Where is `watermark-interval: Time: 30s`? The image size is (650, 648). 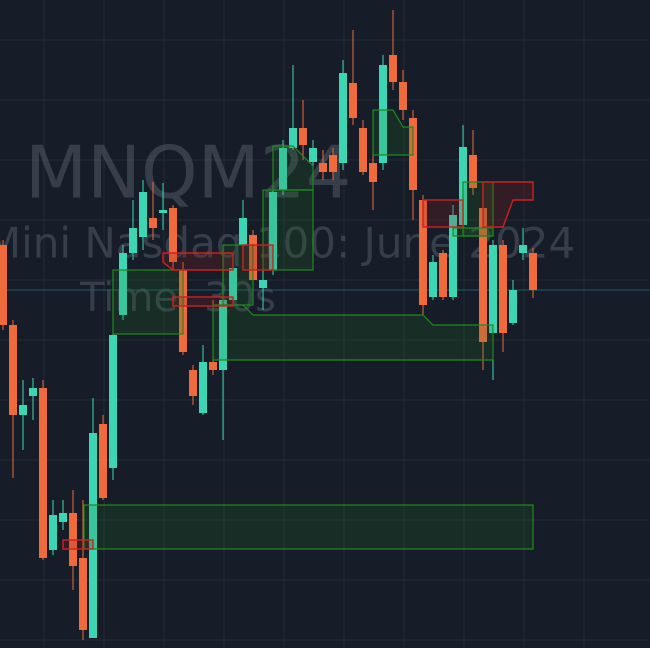
watermark-interval: Time: 30s is located at coordinates (177, 298).